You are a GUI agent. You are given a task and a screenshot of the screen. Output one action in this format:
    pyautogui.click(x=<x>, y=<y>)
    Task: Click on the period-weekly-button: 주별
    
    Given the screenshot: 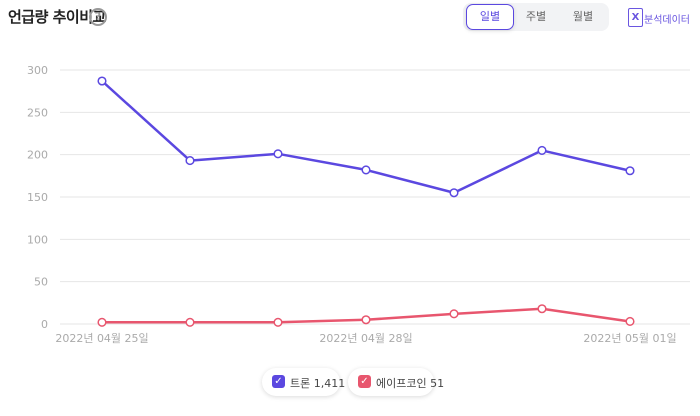 What is the action you would take?
    pyautogui.click(x=536, y=16)
    